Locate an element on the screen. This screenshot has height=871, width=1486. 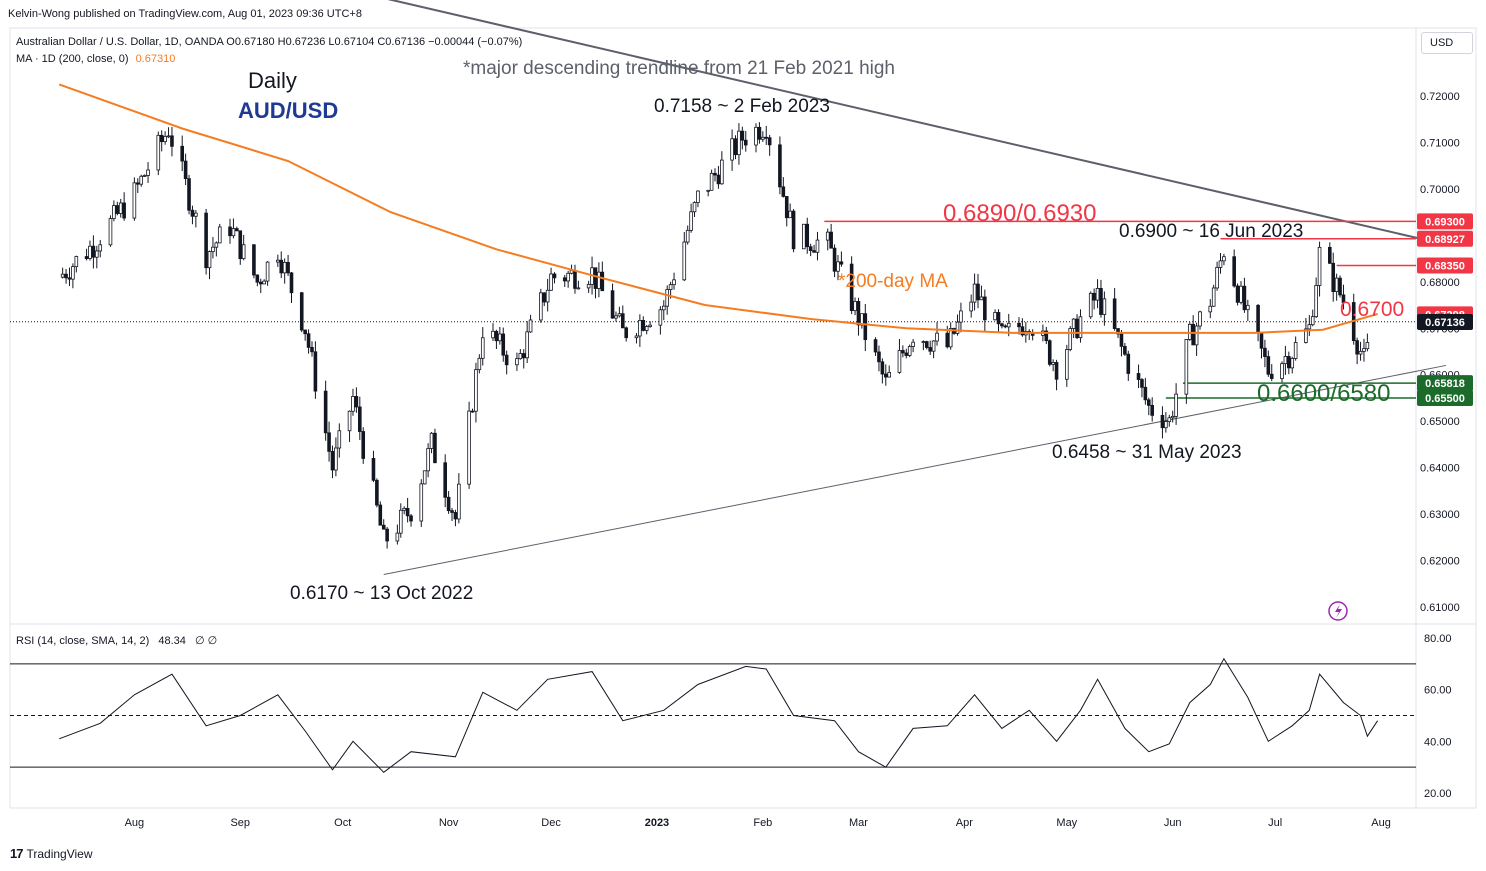
rsi-legend-value: 48.34 is located at coordinates (172, 641).